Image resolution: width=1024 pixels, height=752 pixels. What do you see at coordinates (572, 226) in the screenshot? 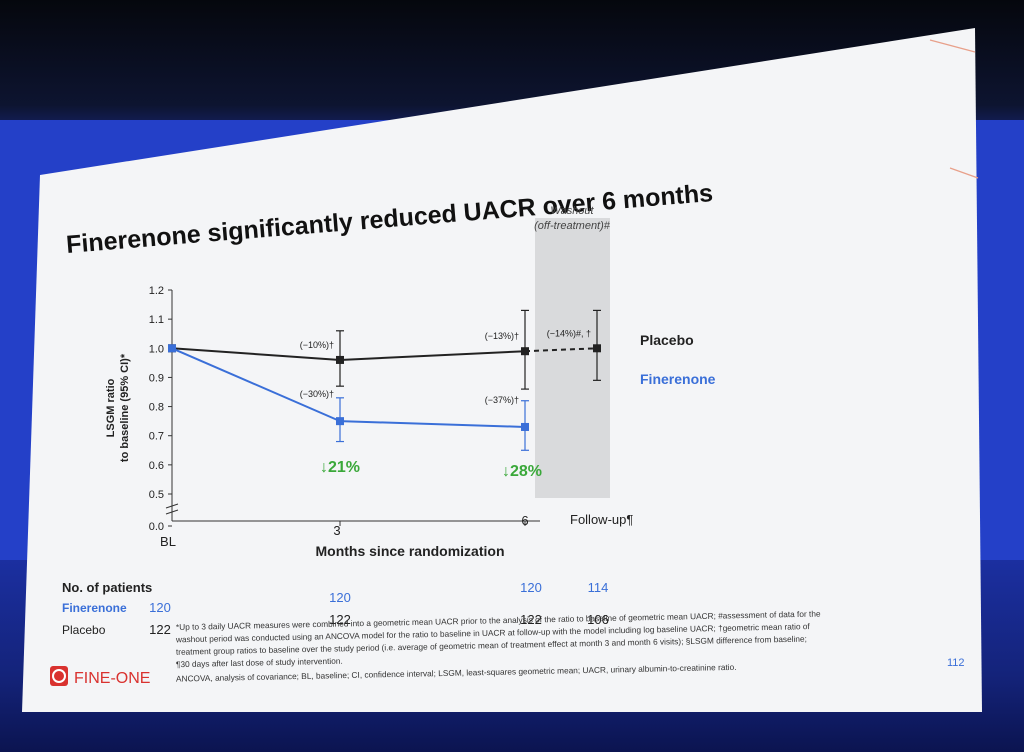
I see `washout-sublabel: (off-treatment)#` at bounding box center [572, 226].